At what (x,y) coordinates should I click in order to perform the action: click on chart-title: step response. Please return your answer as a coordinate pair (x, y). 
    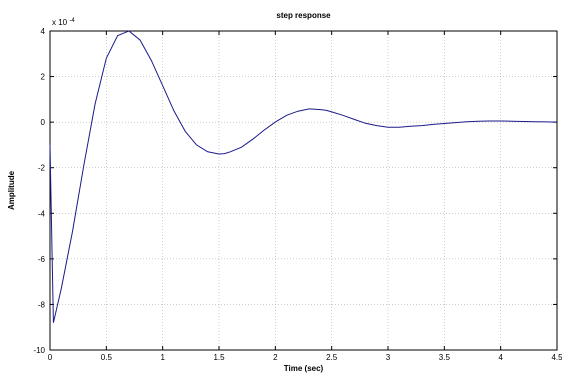
    Looking at the image, I should click on (303, 15).